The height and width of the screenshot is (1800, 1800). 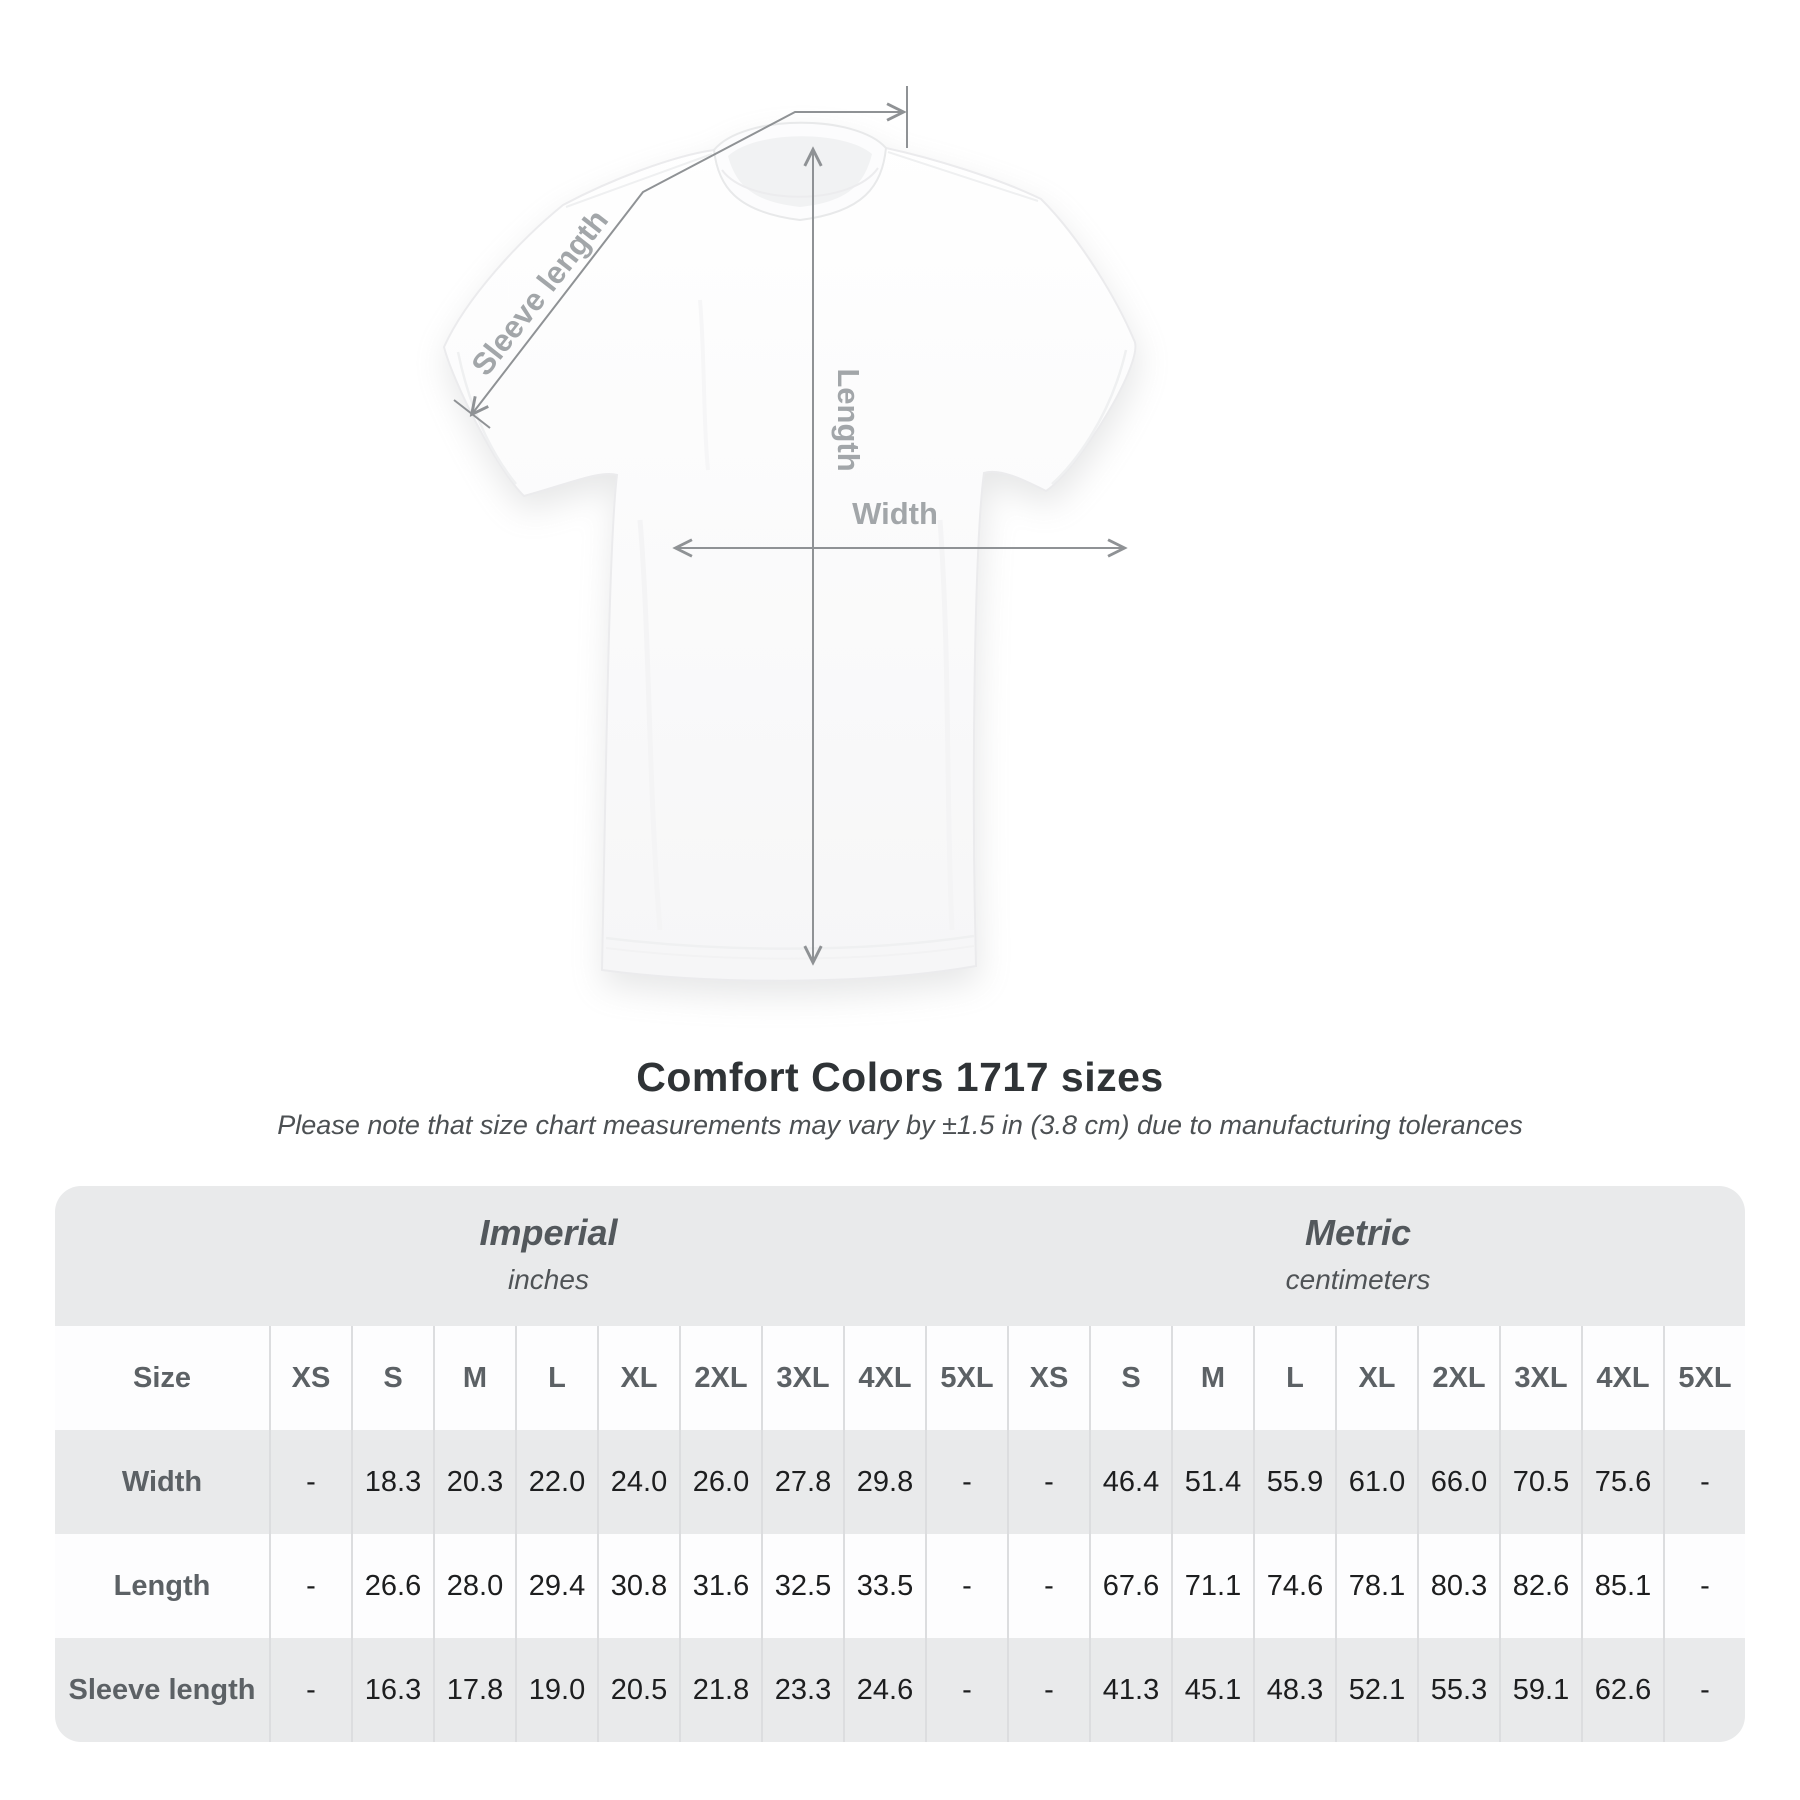 What do you see at coordinates (162, 1586) in the screenshot?
I see `row-label-length: Length` at bounding box center [162, 1586].